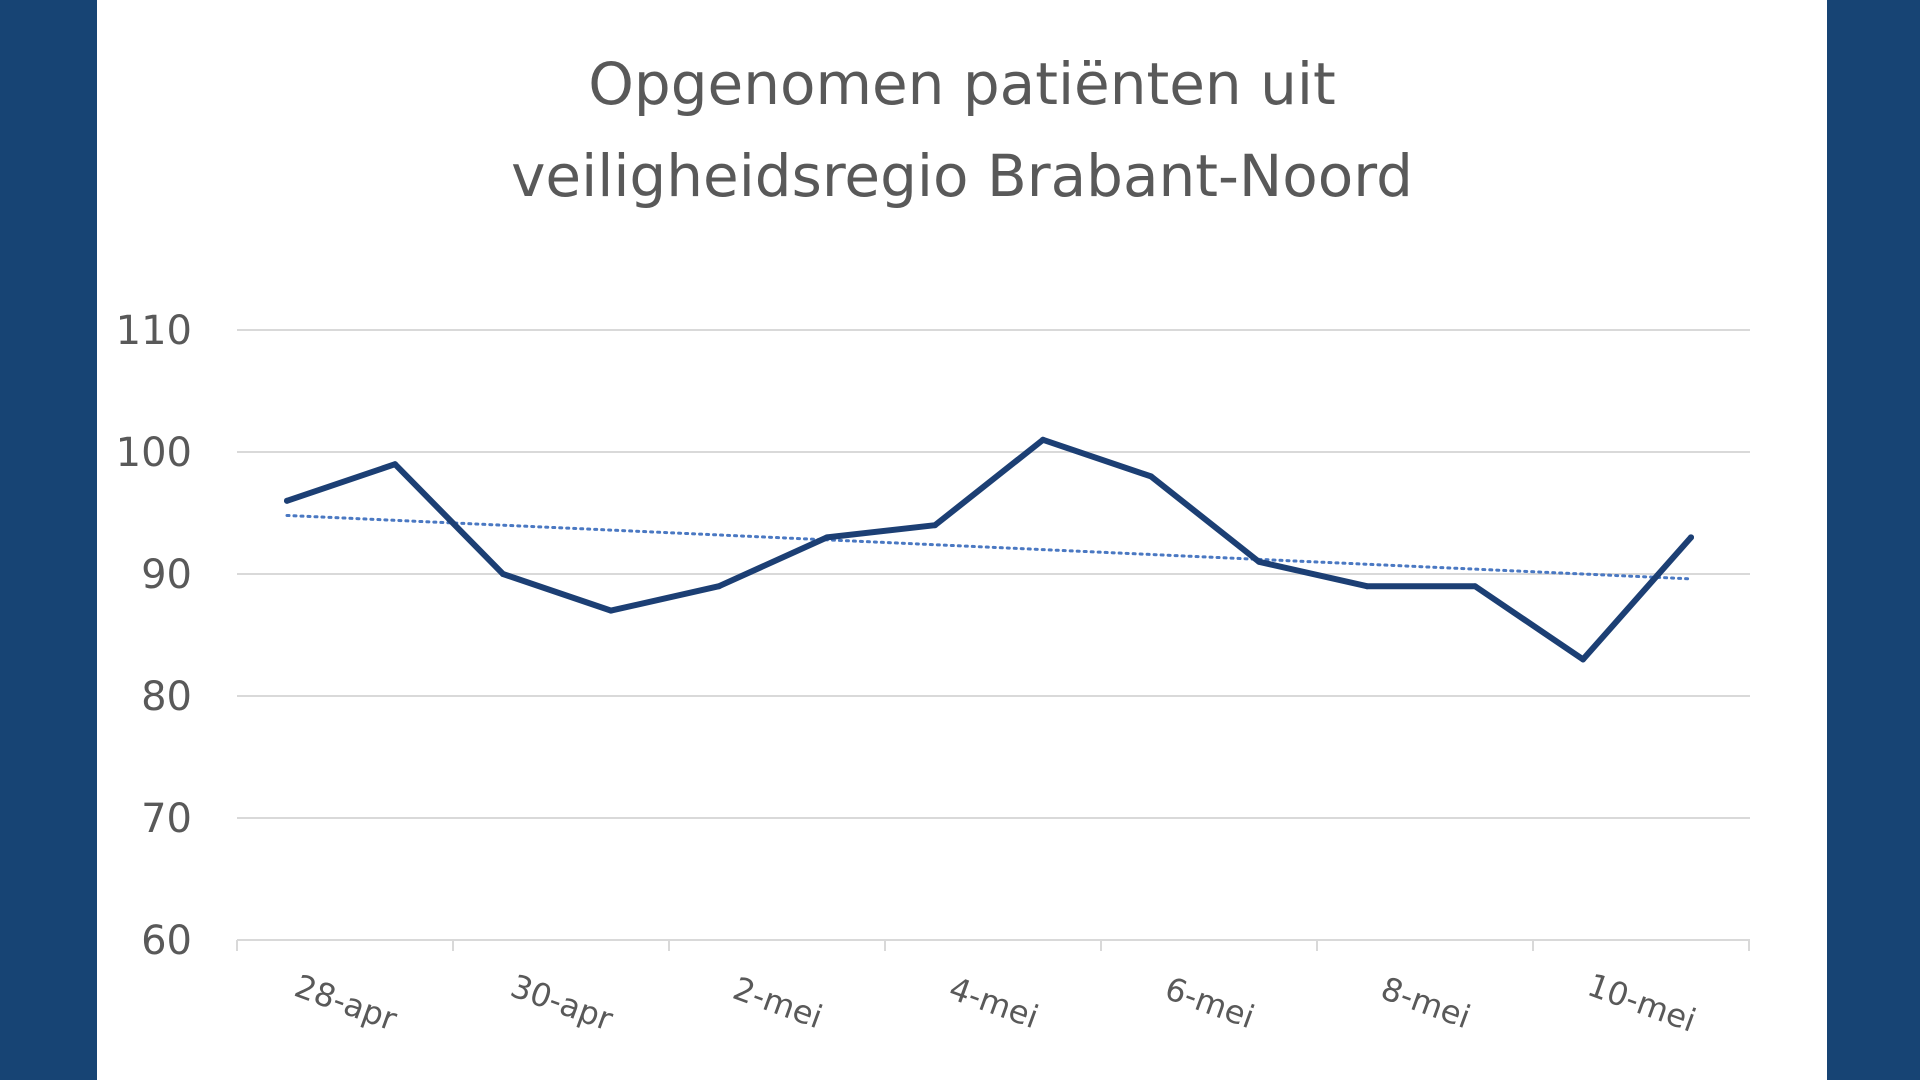 The image size is (1920, 1080). Describe the element at coordinates (993, 945) in the screenshot. I see `x-axis` at that location.